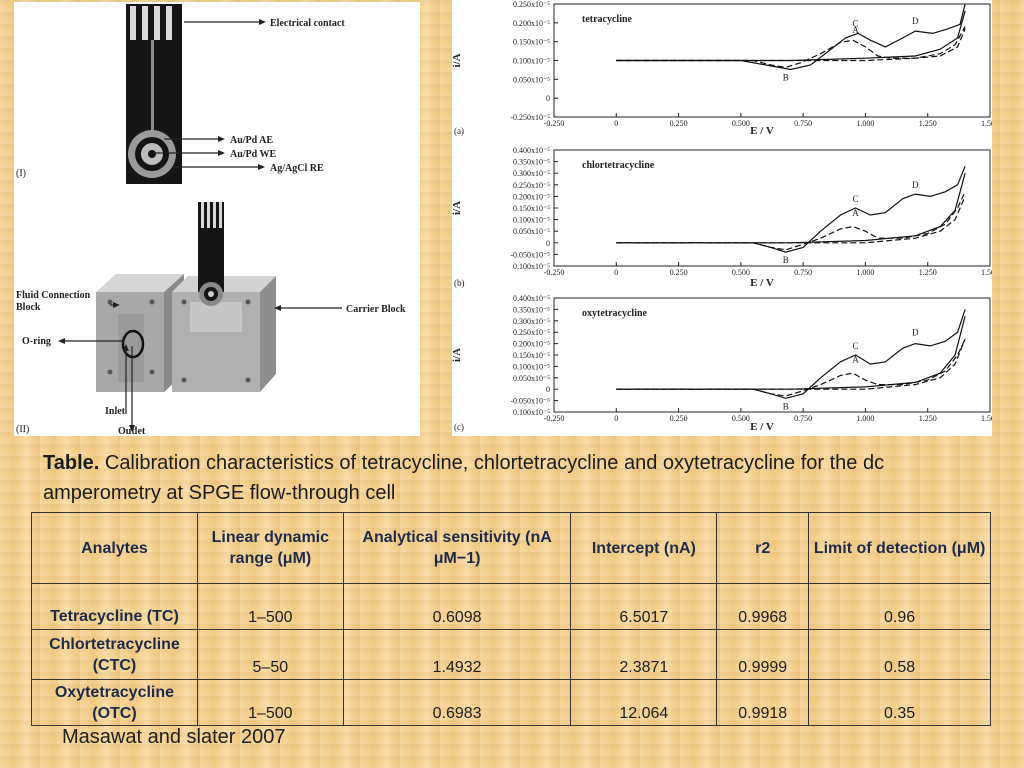 This screenshot has height=768, width=1024. I want to click on panel-label: (b), so click(459, 283).